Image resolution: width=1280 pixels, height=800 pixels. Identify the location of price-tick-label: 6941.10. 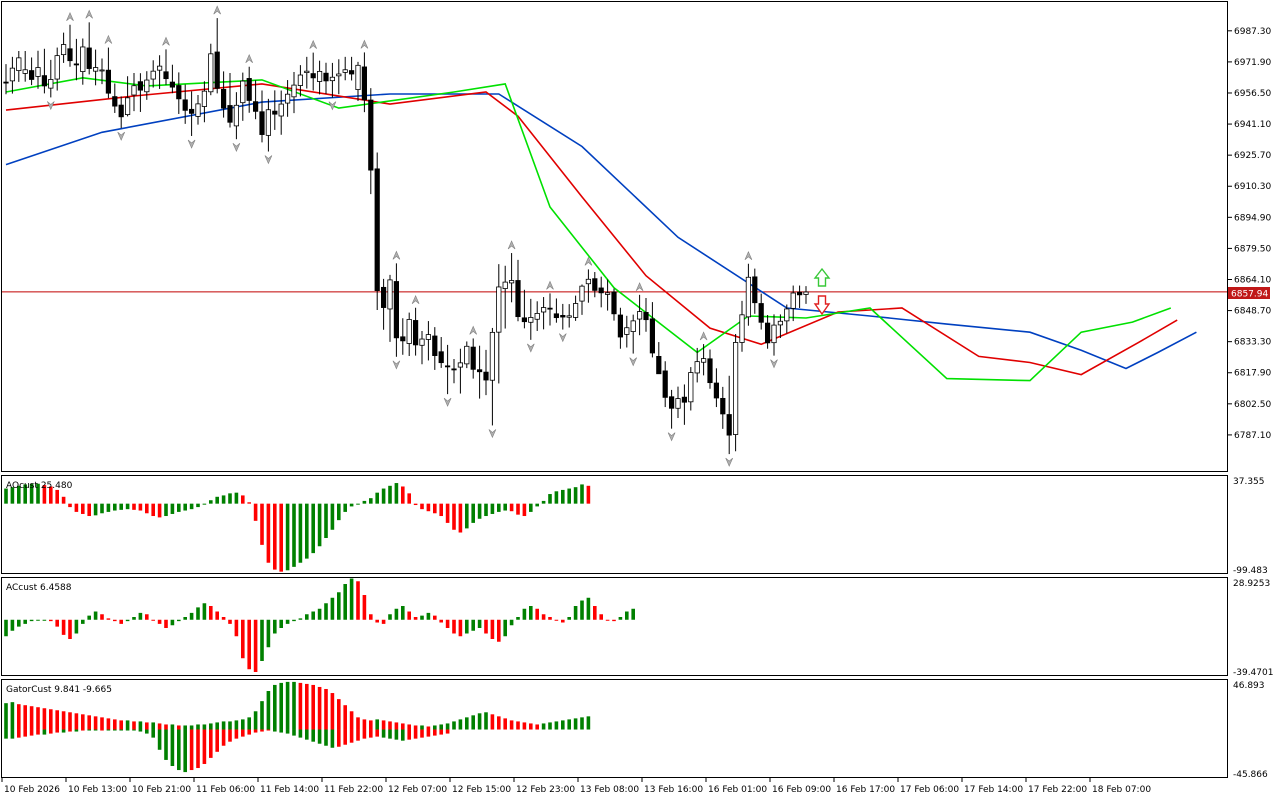
(1252, 125).